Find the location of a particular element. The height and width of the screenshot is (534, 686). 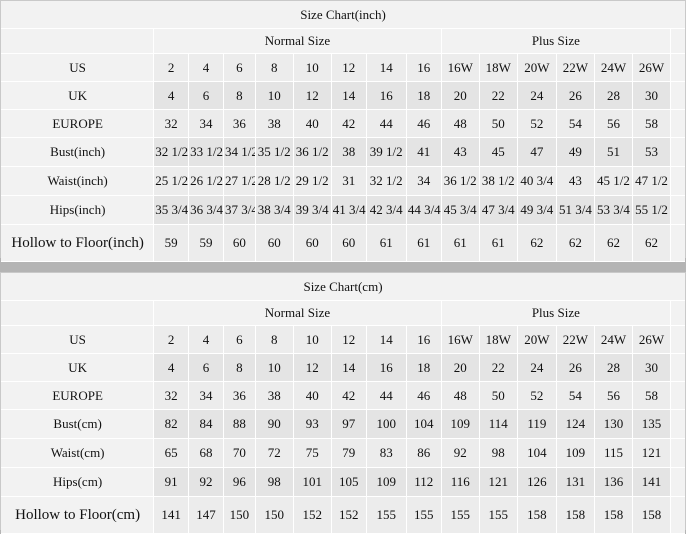

table-row: US 2 4 6 8 10 12 14 16 16W 18W 20W 22W 24W 26W is located at coordinates (342, 67).